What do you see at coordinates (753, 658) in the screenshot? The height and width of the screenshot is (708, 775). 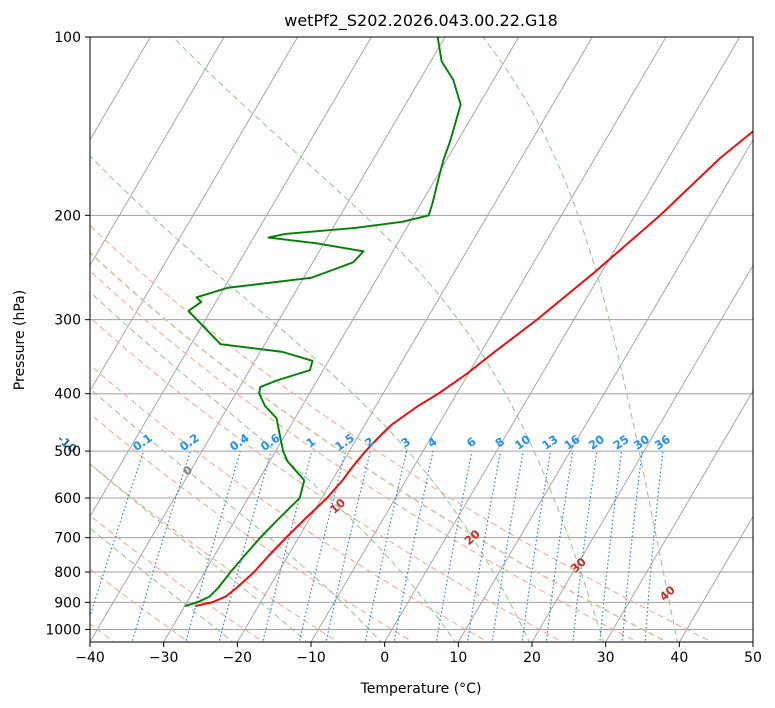 I see `x-tick-label: 50` at bounding box center [753, 658].